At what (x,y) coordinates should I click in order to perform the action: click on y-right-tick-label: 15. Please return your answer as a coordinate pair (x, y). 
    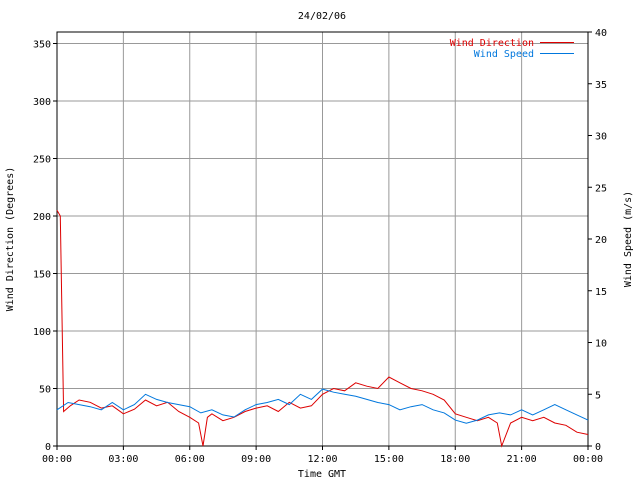
    Looking at the image, I should click on (601, 292).